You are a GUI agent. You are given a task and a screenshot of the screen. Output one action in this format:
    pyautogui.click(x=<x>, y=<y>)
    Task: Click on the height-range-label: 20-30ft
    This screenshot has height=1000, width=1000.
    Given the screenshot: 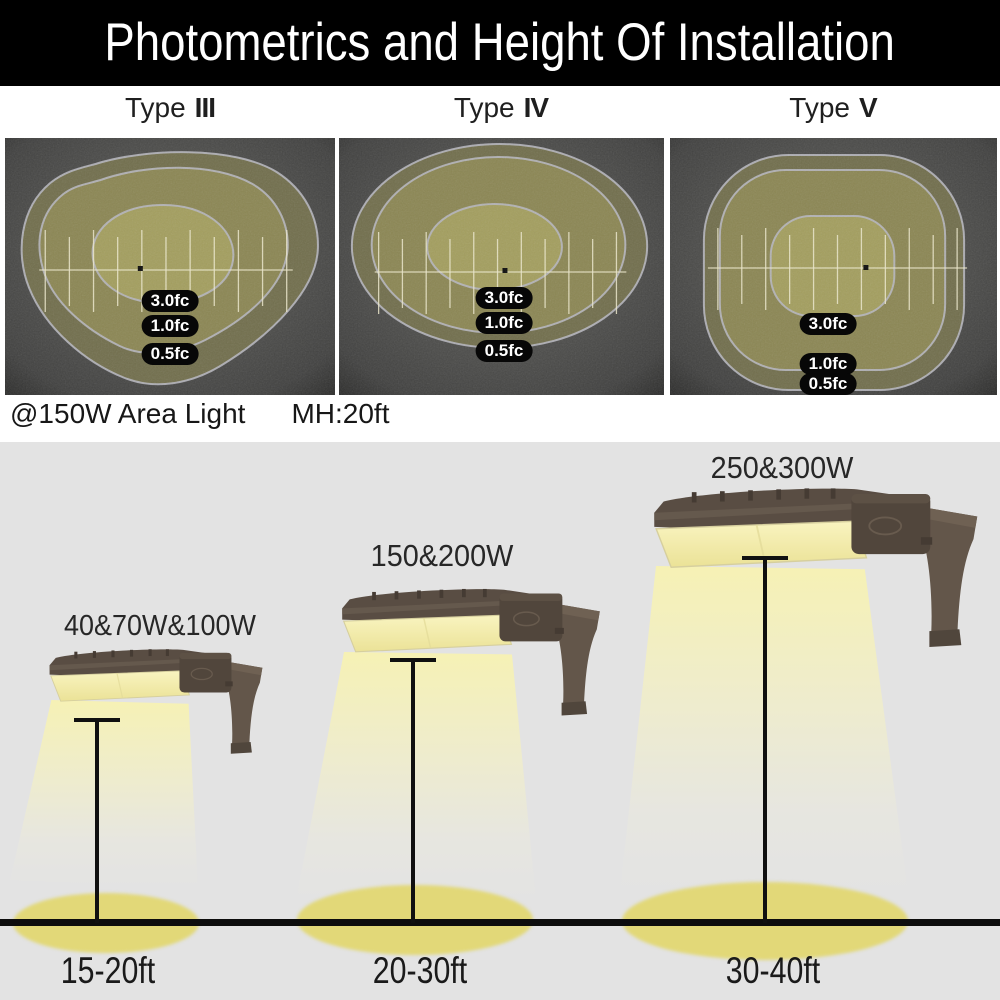 What is the action you would take?
    pyautogui.click(x=420, y=970)
    